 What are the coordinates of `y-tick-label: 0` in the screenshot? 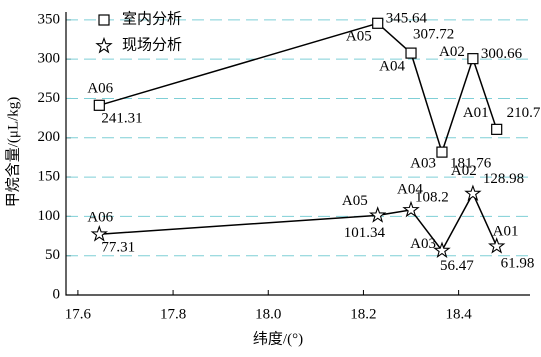 It's located at (57, 294).